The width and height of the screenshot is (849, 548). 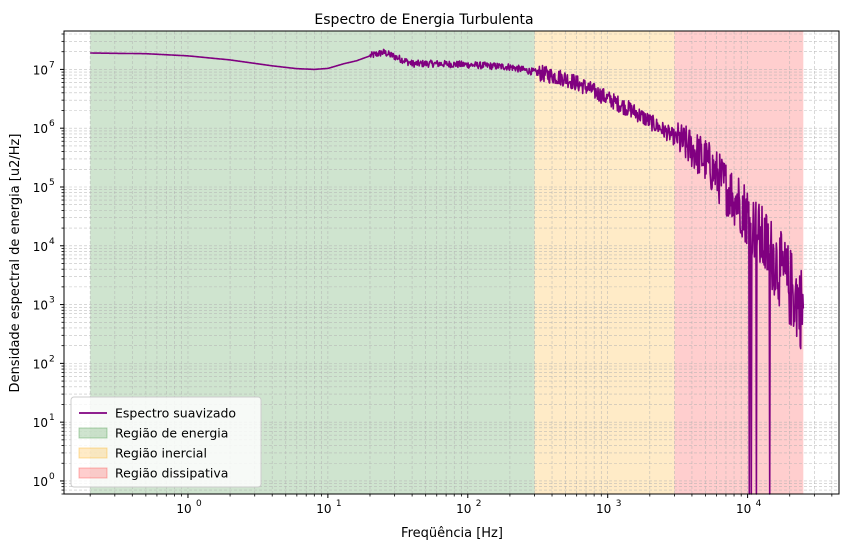 What do you see at coordinates (743, 509) in the screenshot?
I see `x-tick-label-4: 10` at bounding box center [743, 509].